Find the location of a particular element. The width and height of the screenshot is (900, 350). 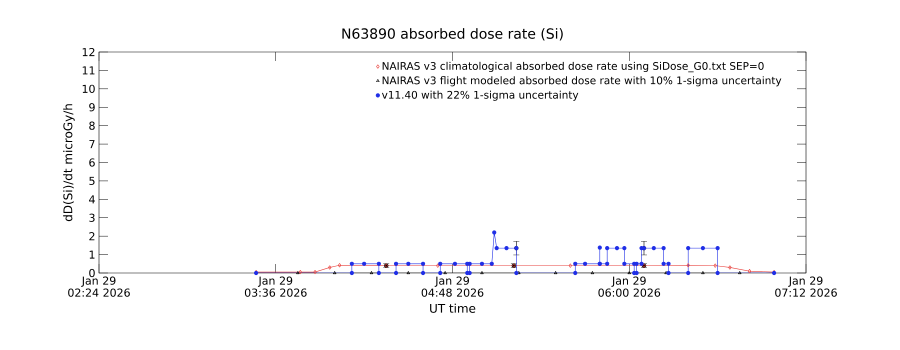

y-tick-label: 9 is located at coordinates (92, 107).